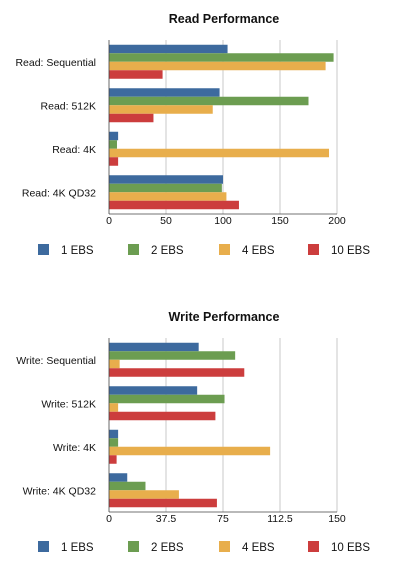 The width and height of the screenshot is (409, 577). I want to click on category-label: Write: Sequential, so click(56, 361).